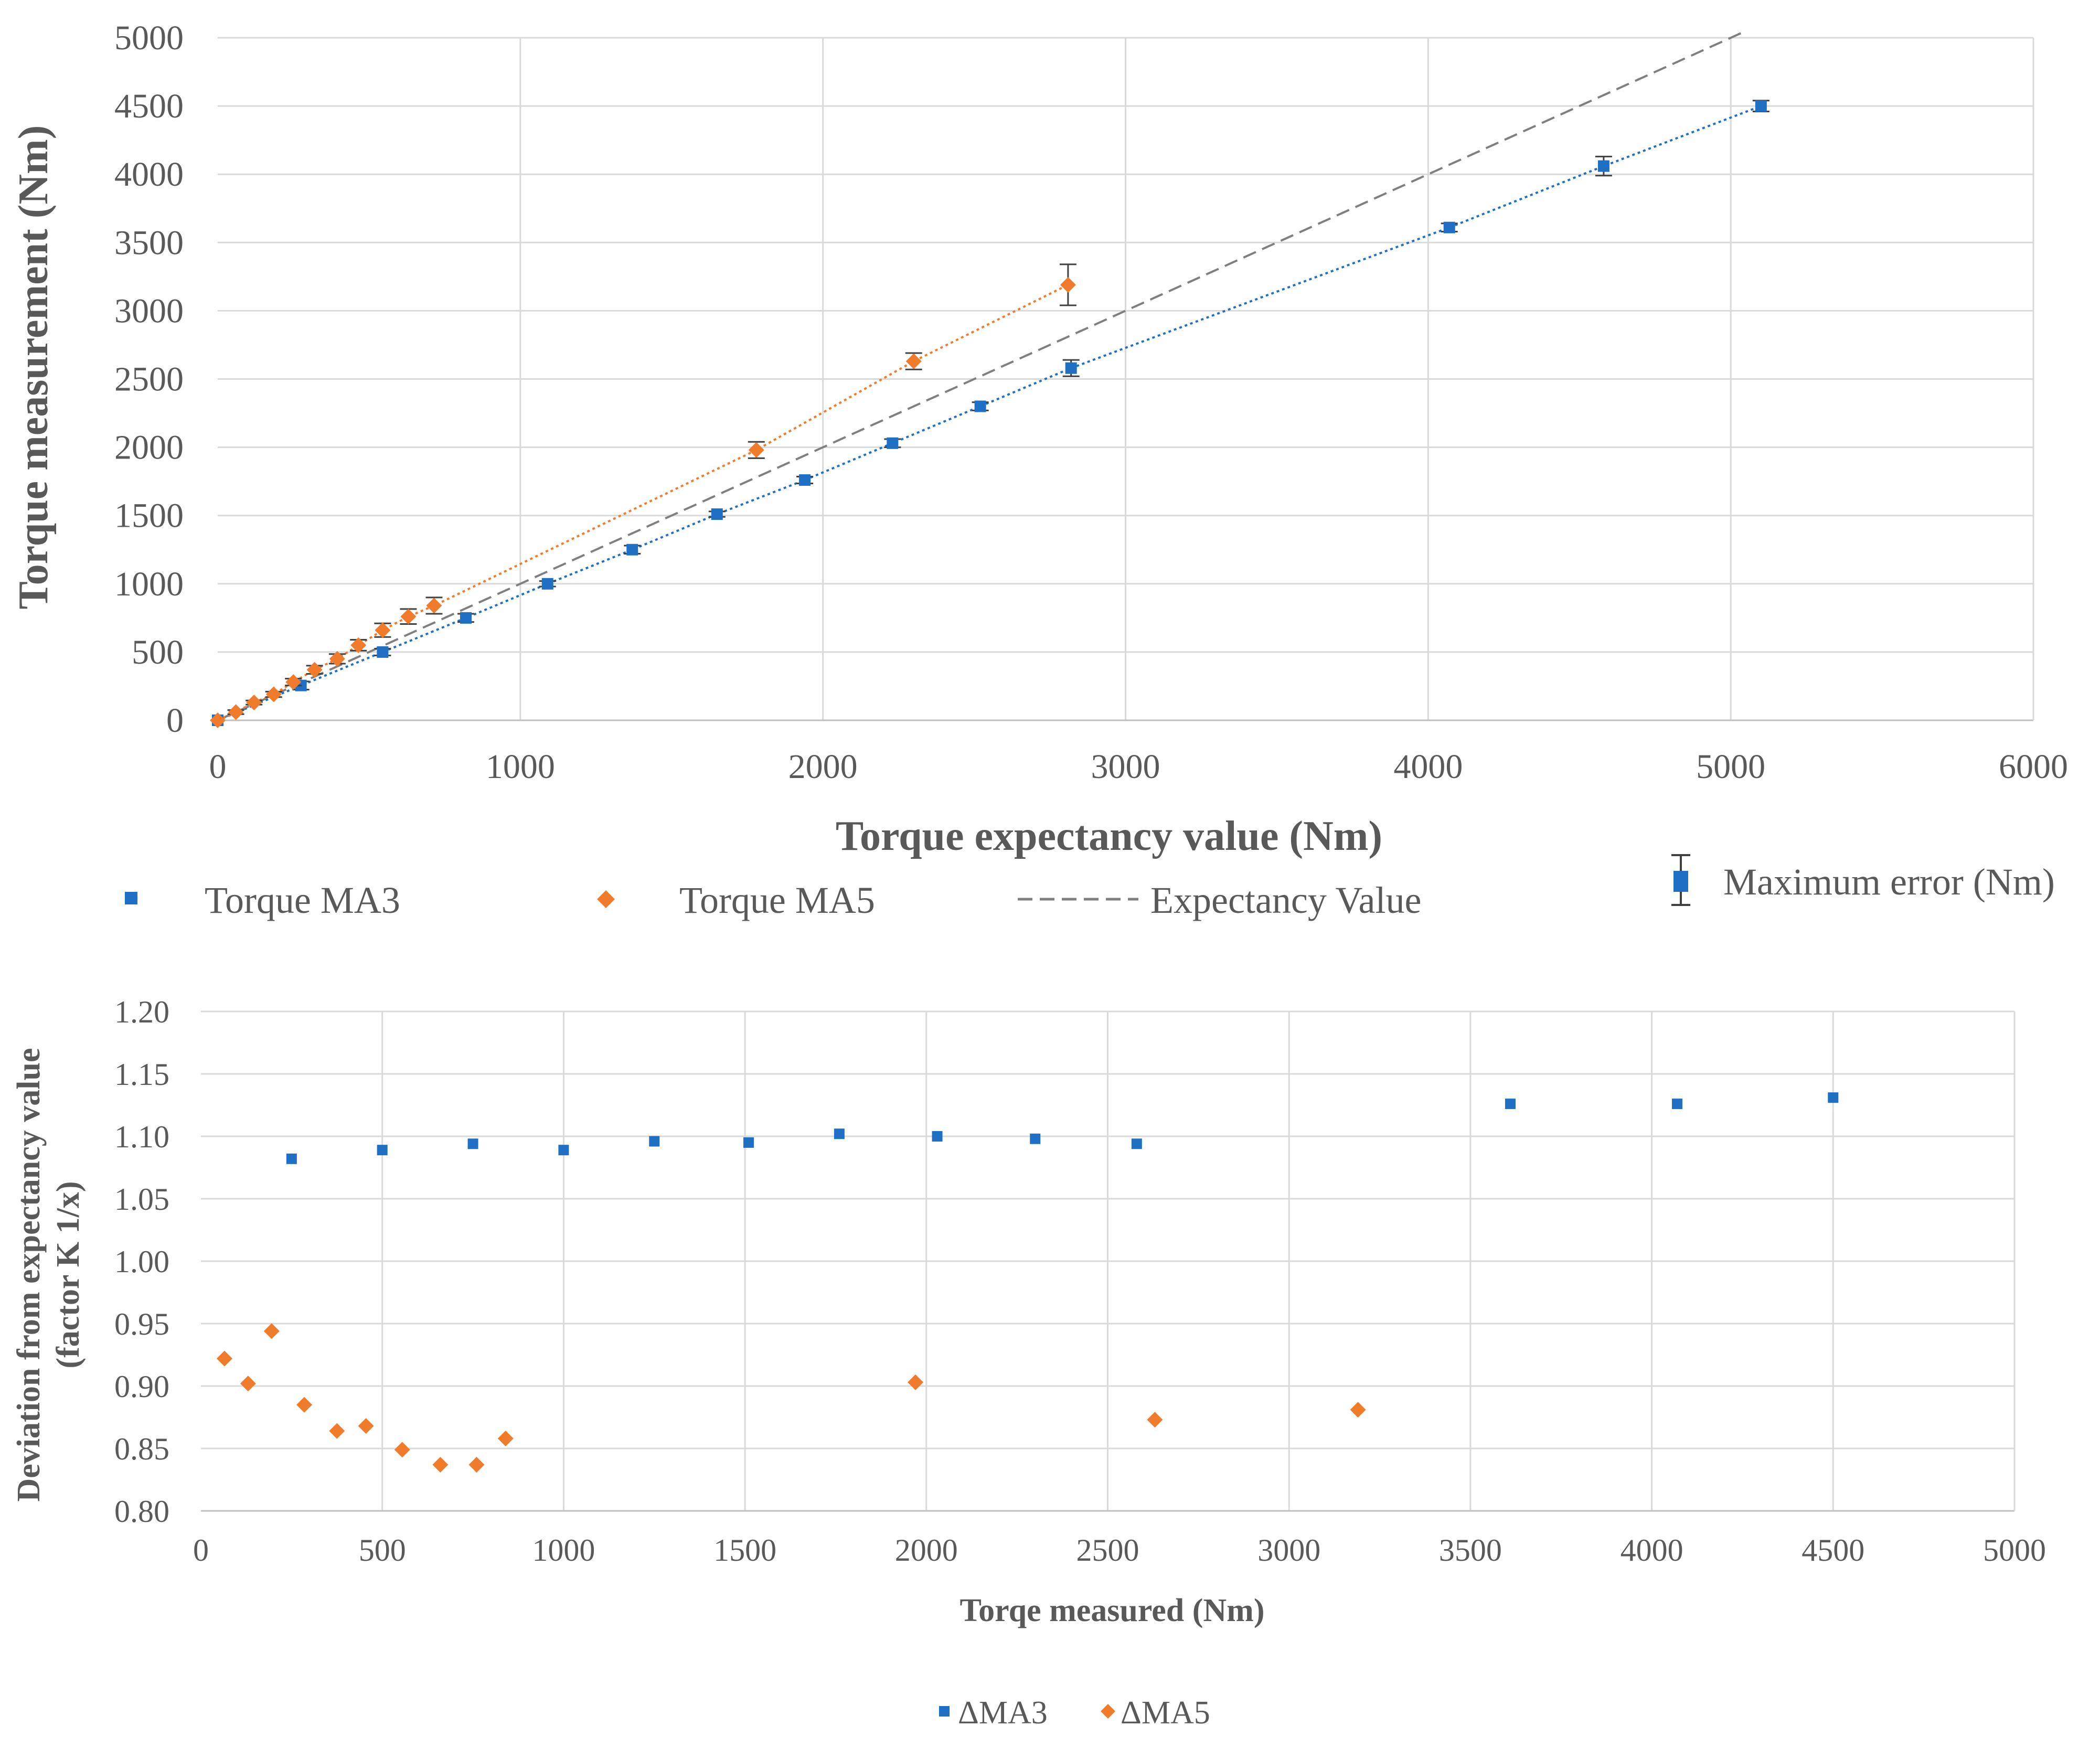 The height and width of the screenshot is (1737, 2100). I want to click on top-x-tick-label: 4000, so click(1428, 767).